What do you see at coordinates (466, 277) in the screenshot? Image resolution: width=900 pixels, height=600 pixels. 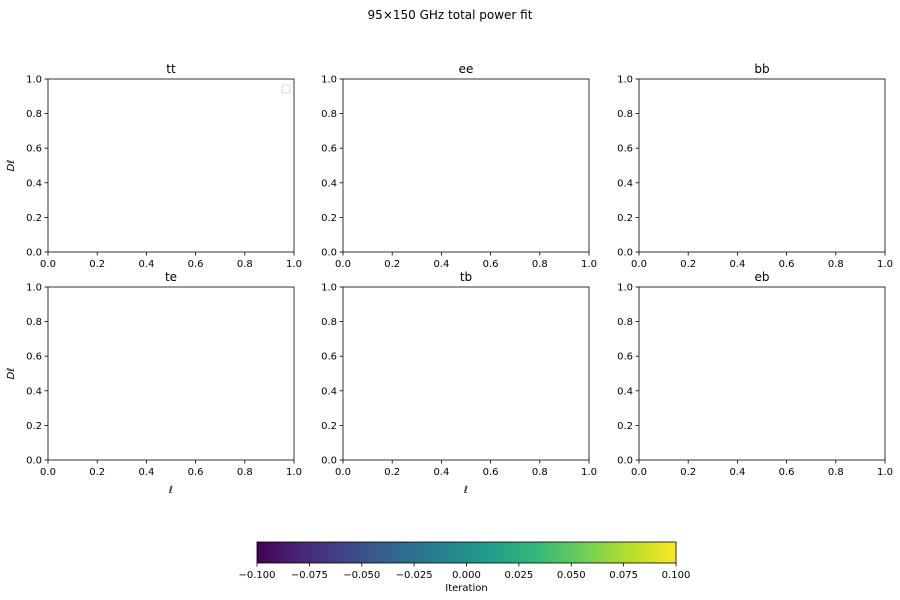 I see `subplot-title: tb` at bounding box center [466, 277].